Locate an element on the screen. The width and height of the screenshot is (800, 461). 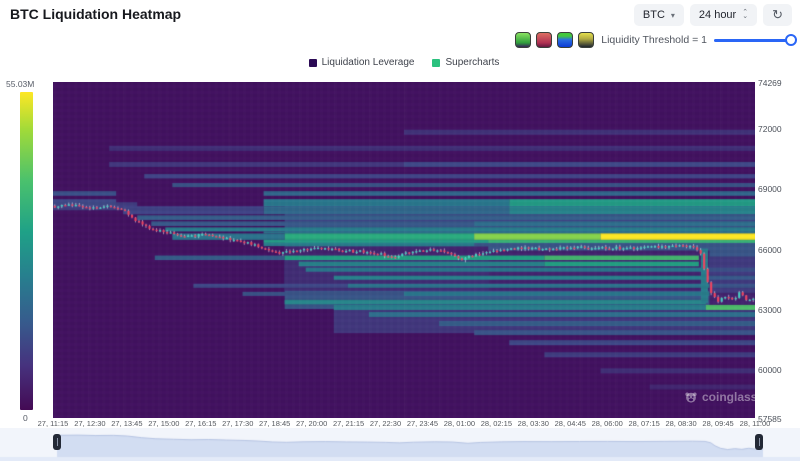
slider-track is located at coordinates (755, 40).